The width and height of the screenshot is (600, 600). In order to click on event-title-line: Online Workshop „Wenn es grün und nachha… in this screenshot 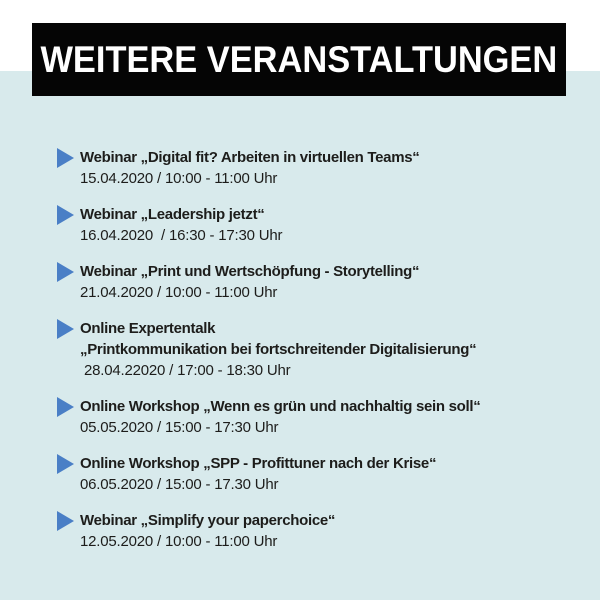, I will do `click(280, 406)`.